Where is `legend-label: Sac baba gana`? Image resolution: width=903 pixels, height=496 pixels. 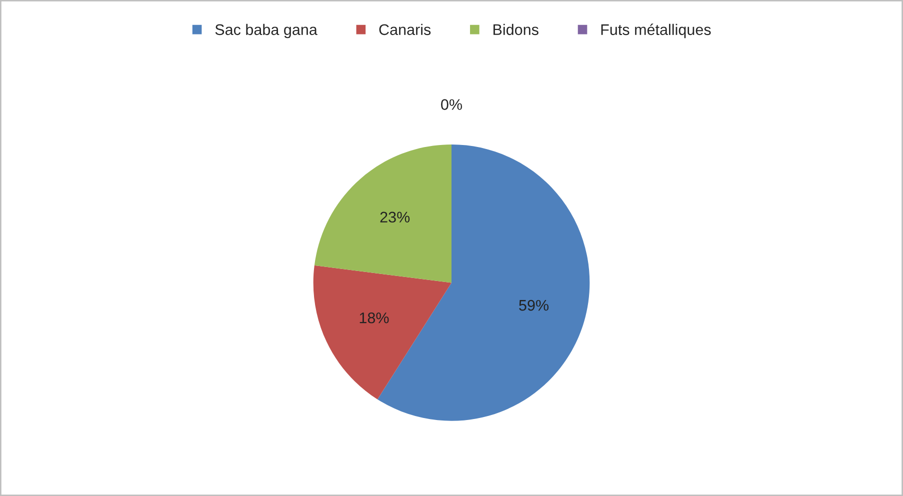
legend-label: Sac baba gana is located at coordinates (266, 31).